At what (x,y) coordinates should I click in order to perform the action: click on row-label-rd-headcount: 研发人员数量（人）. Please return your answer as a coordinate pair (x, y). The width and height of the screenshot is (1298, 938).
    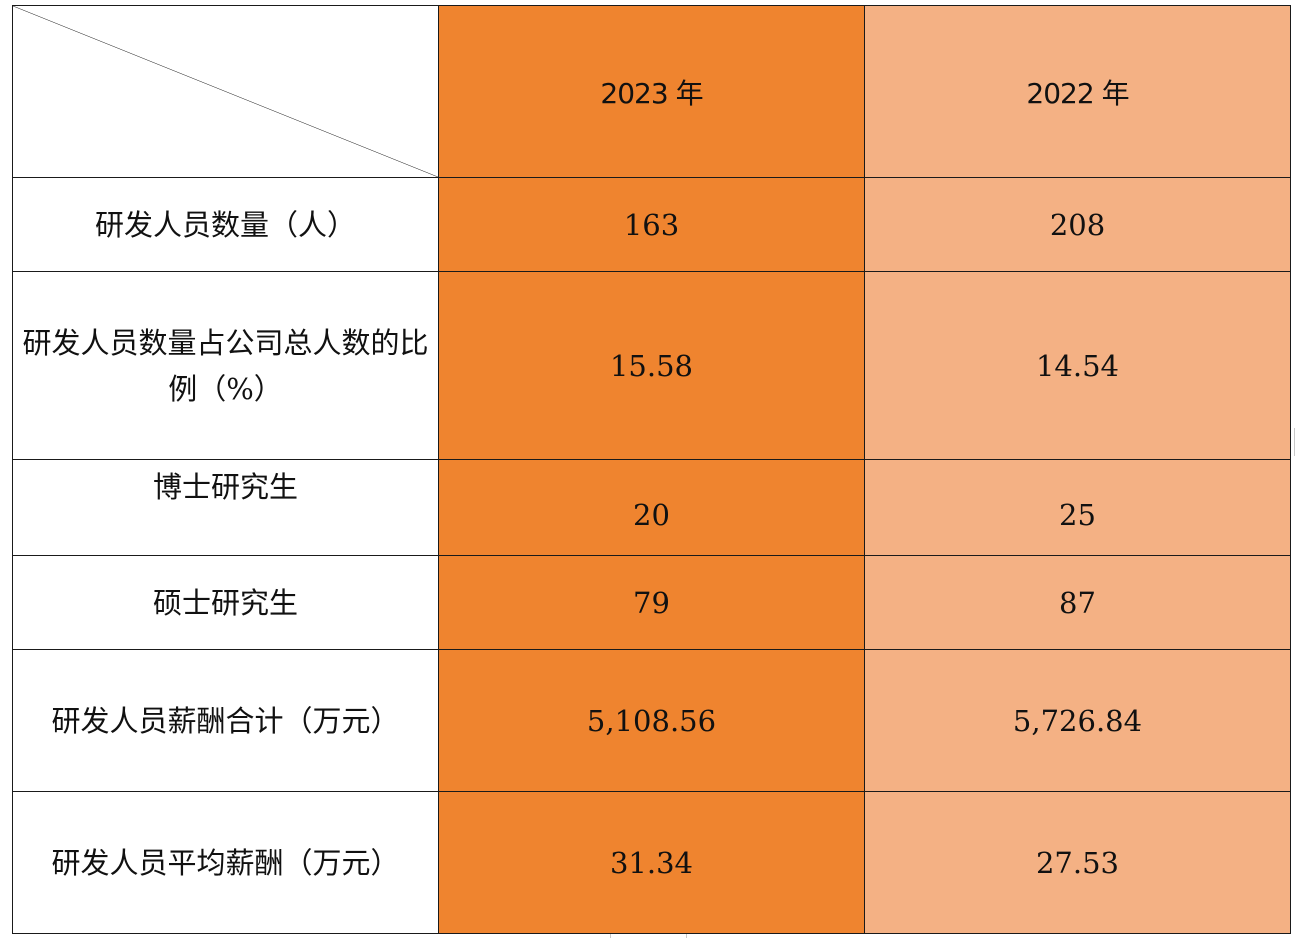
    Looking at the image, I should click on (225, 224).